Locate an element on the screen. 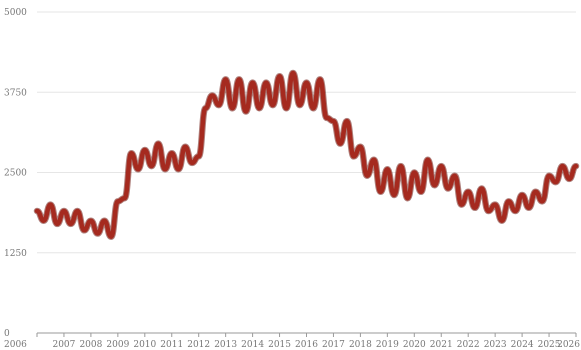  x-tick-label: 2015 is located at coordinates (279, 345).